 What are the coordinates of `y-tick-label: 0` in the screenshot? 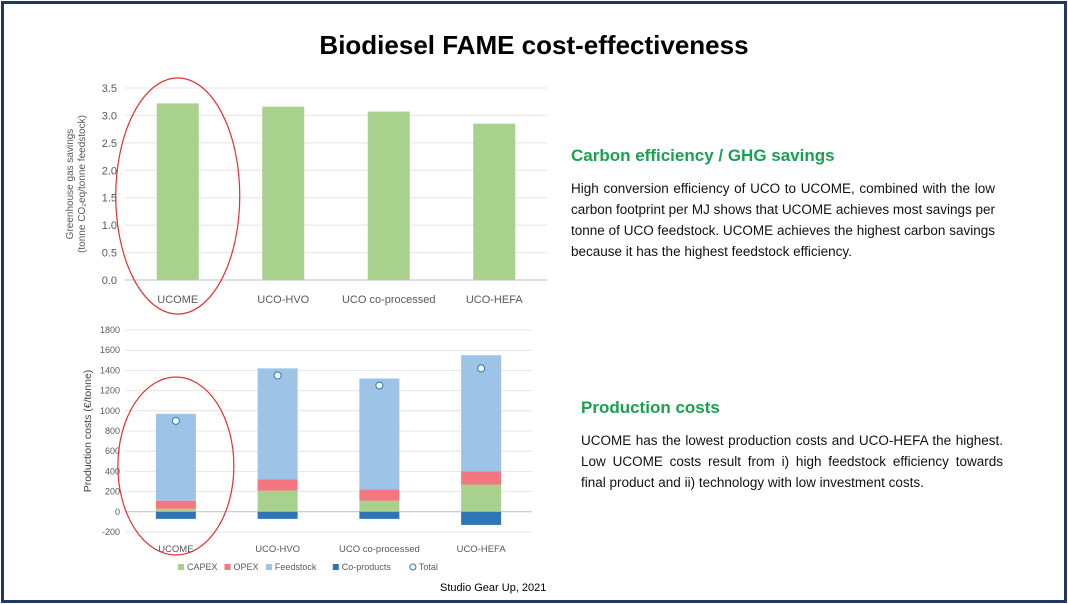 It's located at (117, 512).